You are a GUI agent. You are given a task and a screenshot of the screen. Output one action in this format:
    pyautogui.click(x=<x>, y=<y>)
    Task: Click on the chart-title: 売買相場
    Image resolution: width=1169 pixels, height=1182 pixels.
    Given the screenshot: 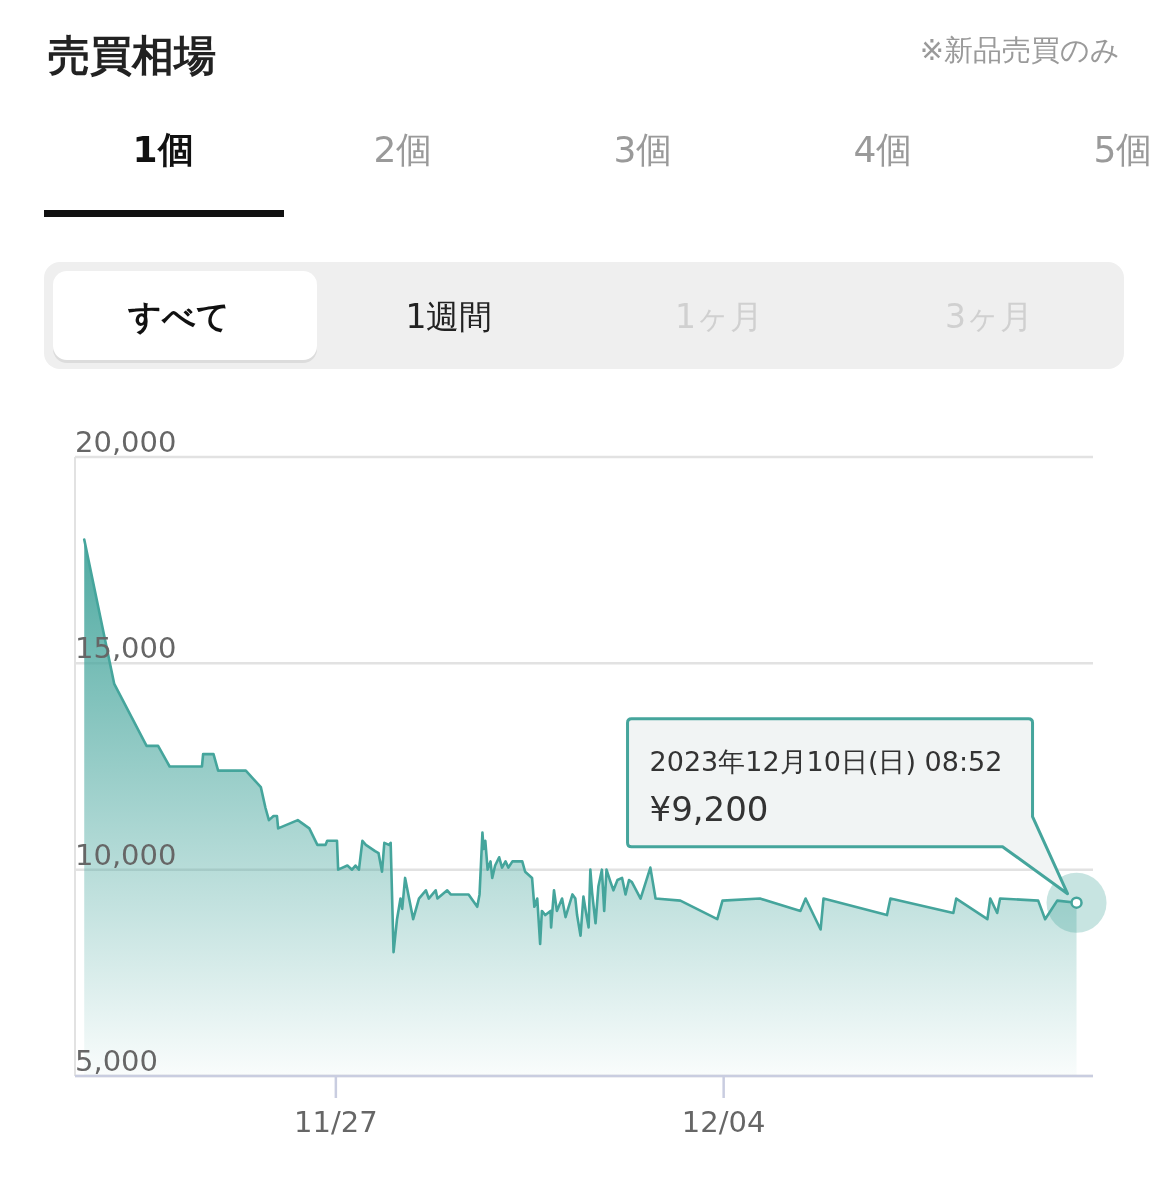 What is the action you would take?
    pyautogui.click(x=132, y=55)
    